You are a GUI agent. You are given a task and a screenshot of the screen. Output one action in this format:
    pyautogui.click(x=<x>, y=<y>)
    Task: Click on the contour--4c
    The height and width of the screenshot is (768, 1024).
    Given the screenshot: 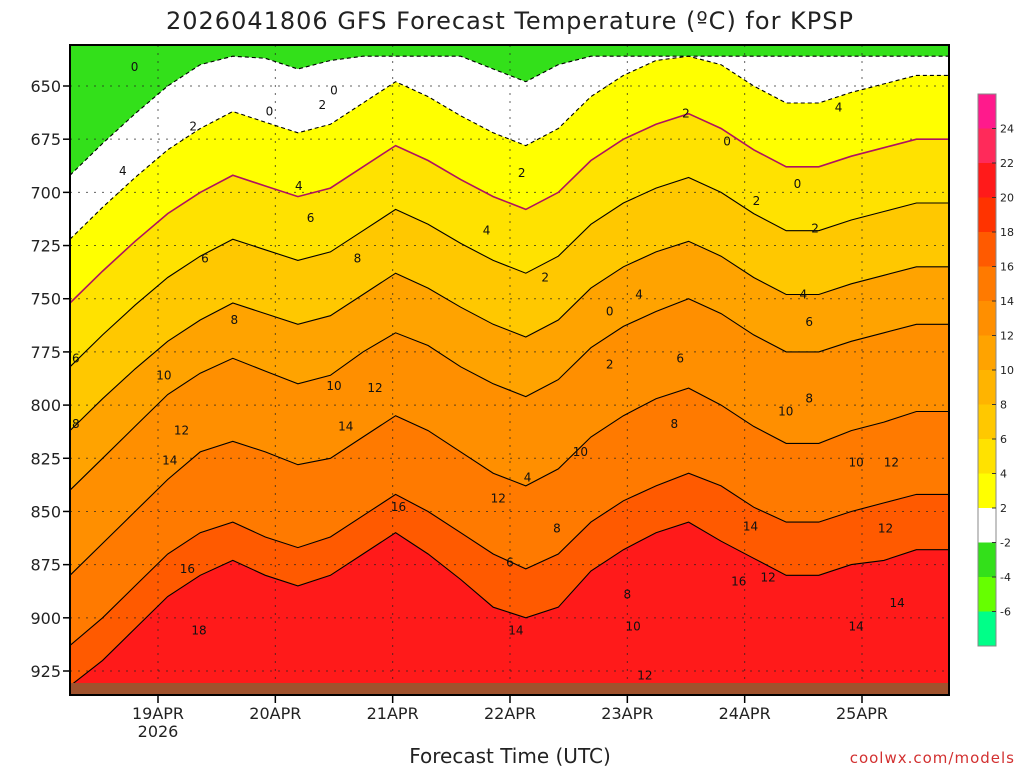 What is the action you would take?
    pyautogui.click(x=509, y=115)
    